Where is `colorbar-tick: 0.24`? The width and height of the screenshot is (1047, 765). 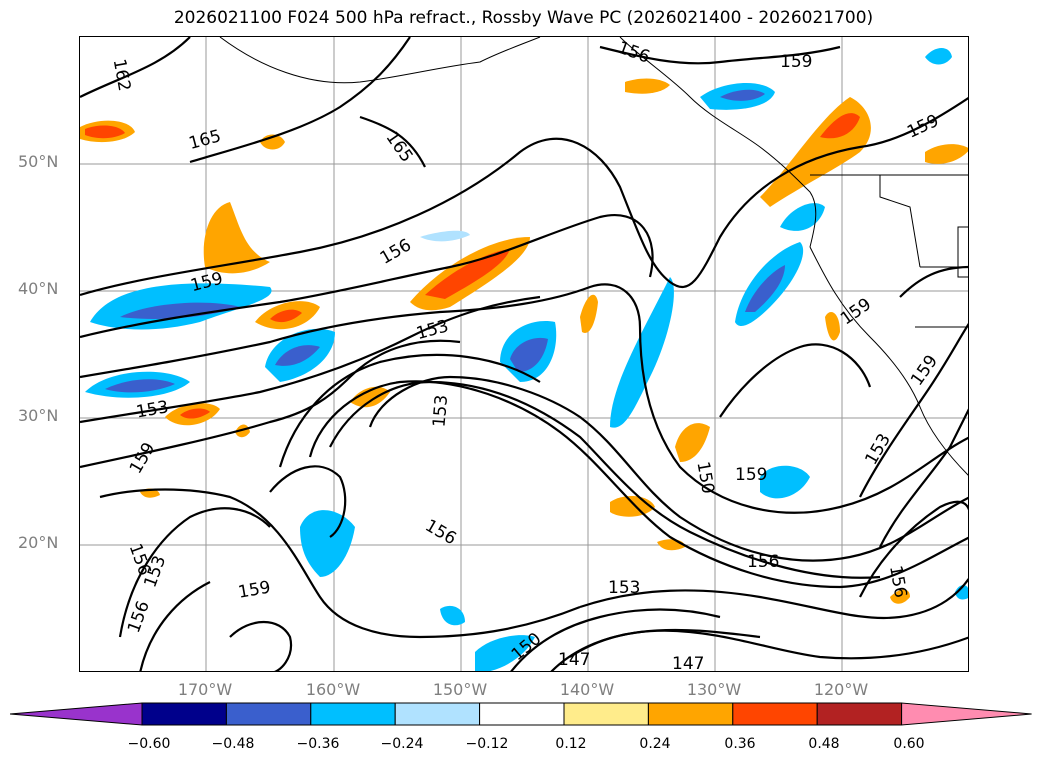
colorbar-tick: 0.24 is located at coordinates (655, 744).